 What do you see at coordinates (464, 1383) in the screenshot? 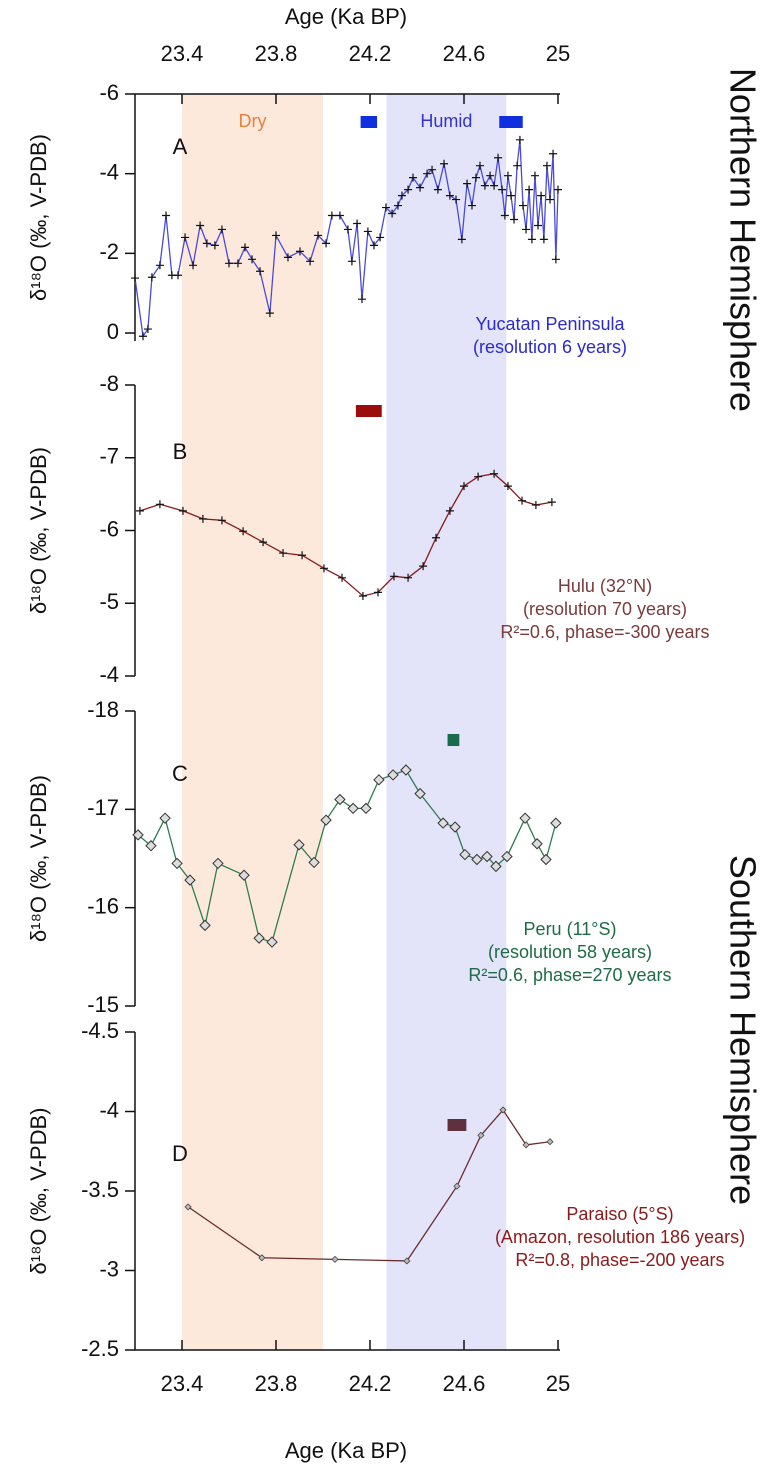
I see `x-tick-label: 24.6` at bounding box center [464, 1383].